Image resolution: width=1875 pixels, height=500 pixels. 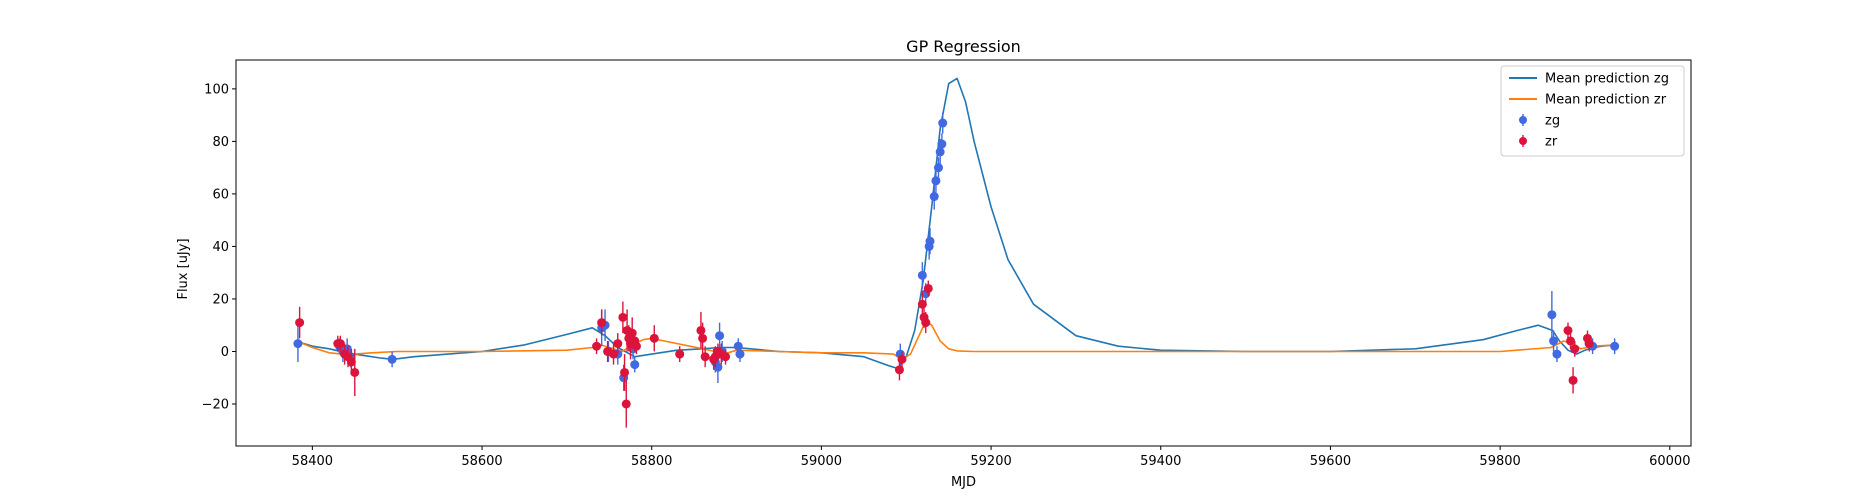 I want to click on y-tick-label: 0, so click(x=225, y=352).